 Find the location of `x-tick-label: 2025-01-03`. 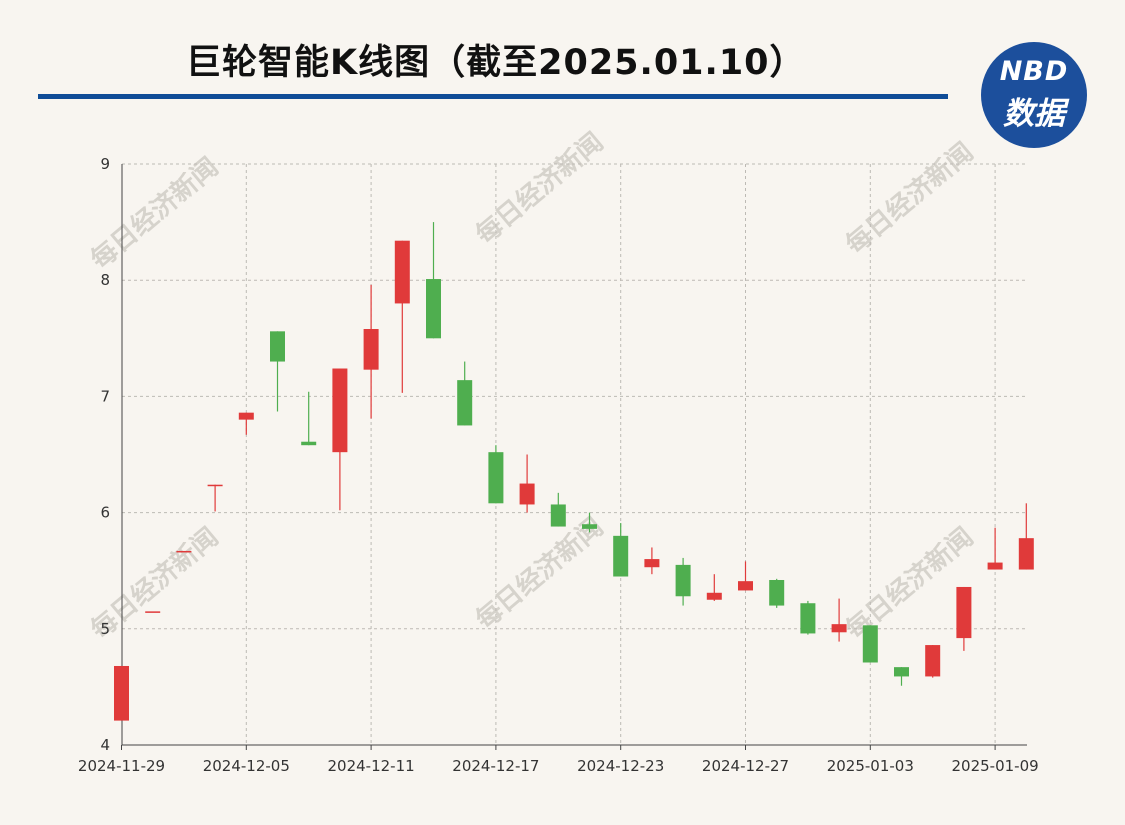

x-tick-label: 2025-01-03 is located at coordinates (870, 766).